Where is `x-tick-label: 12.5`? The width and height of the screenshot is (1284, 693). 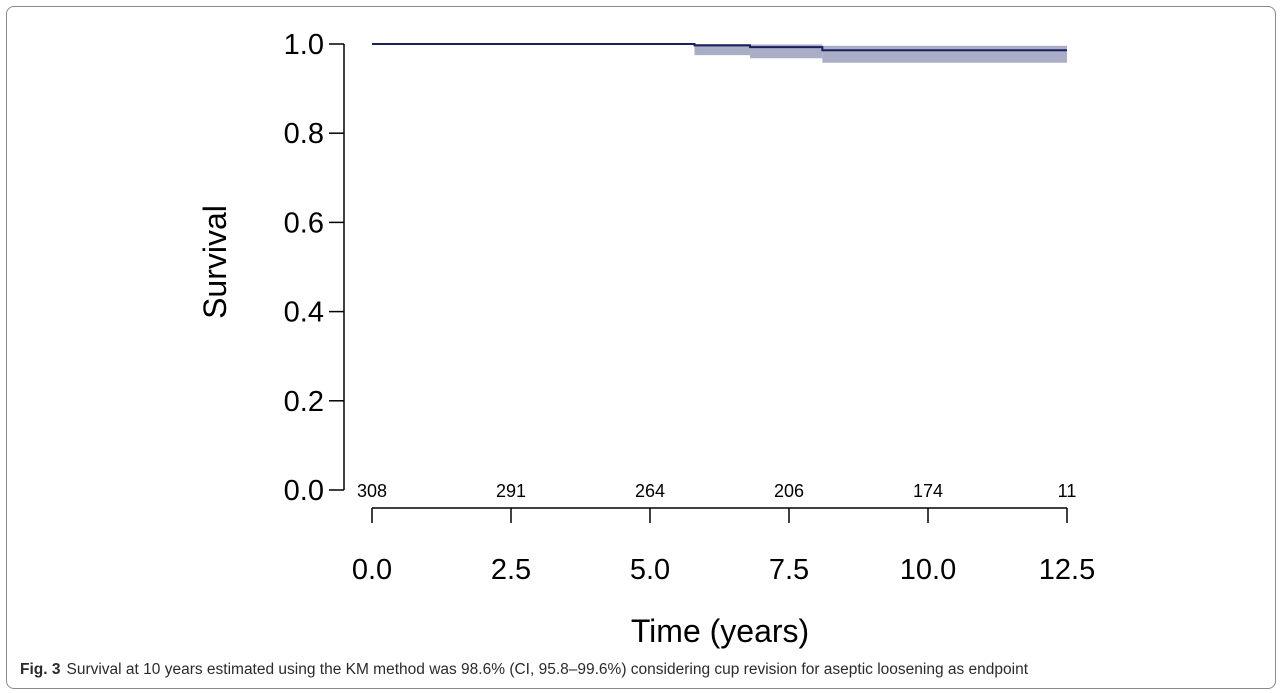
x-tick-label: 12.5 is located at coordinates (1067, 570).